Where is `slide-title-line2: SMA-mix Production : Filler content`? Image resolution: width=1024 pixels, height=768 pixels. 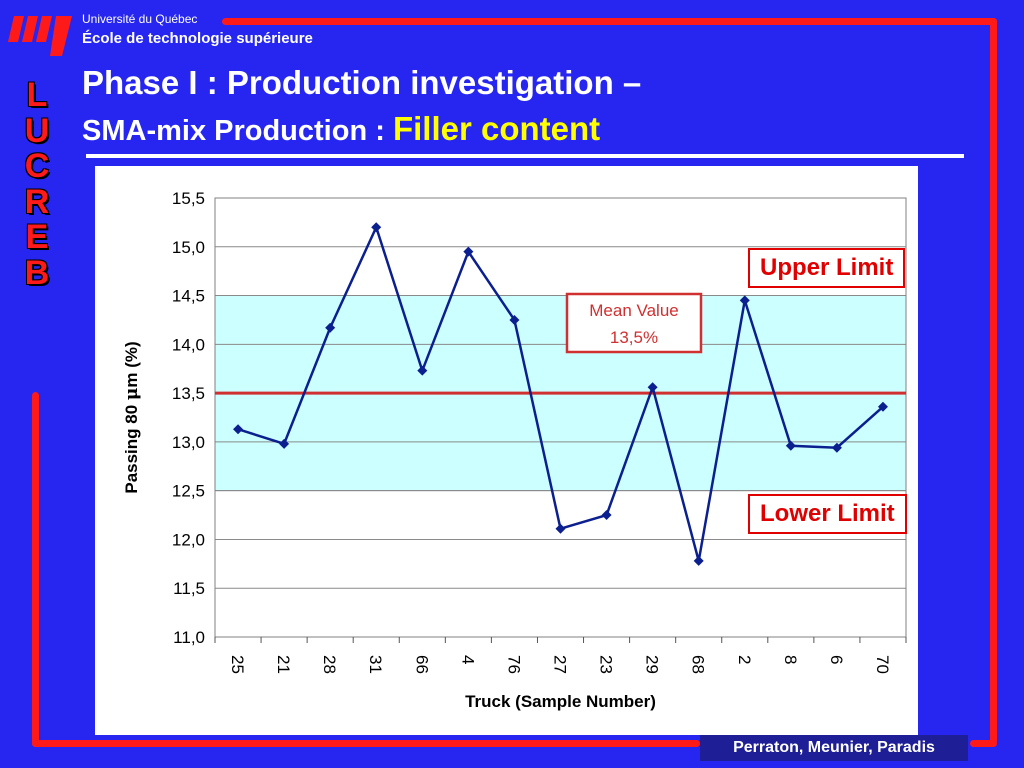 slide-title-line2: SMA-mix Production : Filler content is located at coordinates (341, 129).